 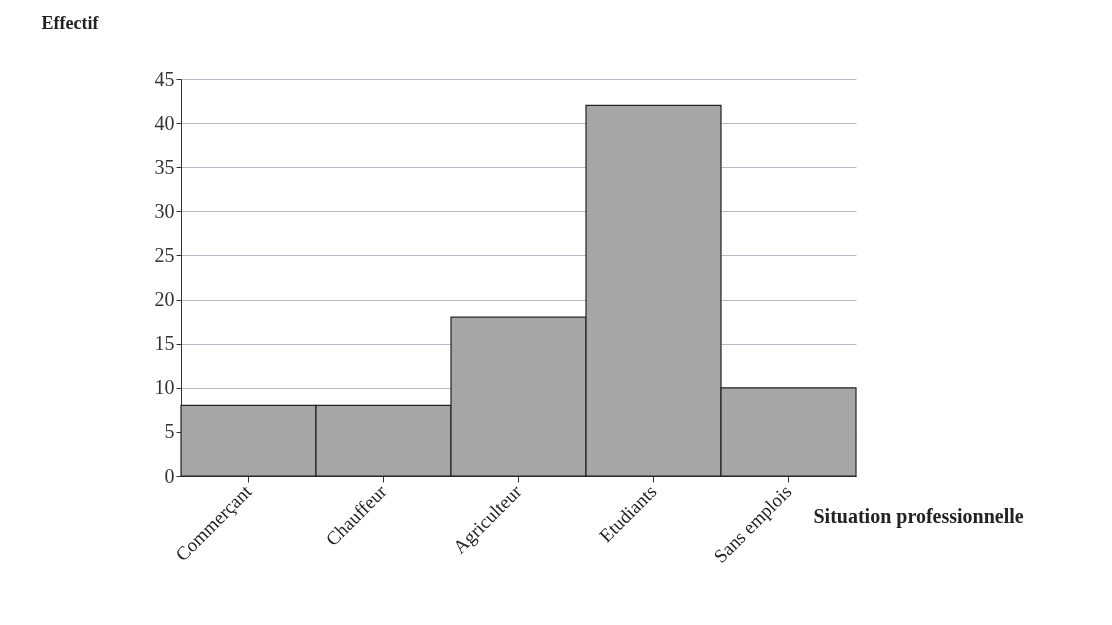 What do you see at coordinates (164, 210) in the screenshot?
I see `y-tick-label: 30` at bounding box center [164, 210].